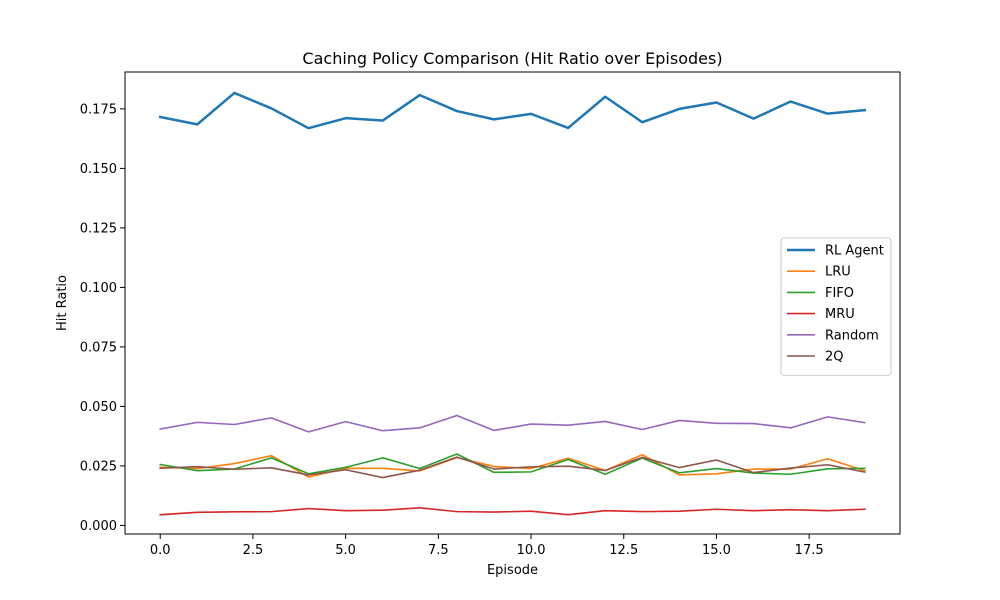 The image size is (1000, 600). I want to click on x-tick-label: 7.5, so click(438, 550).